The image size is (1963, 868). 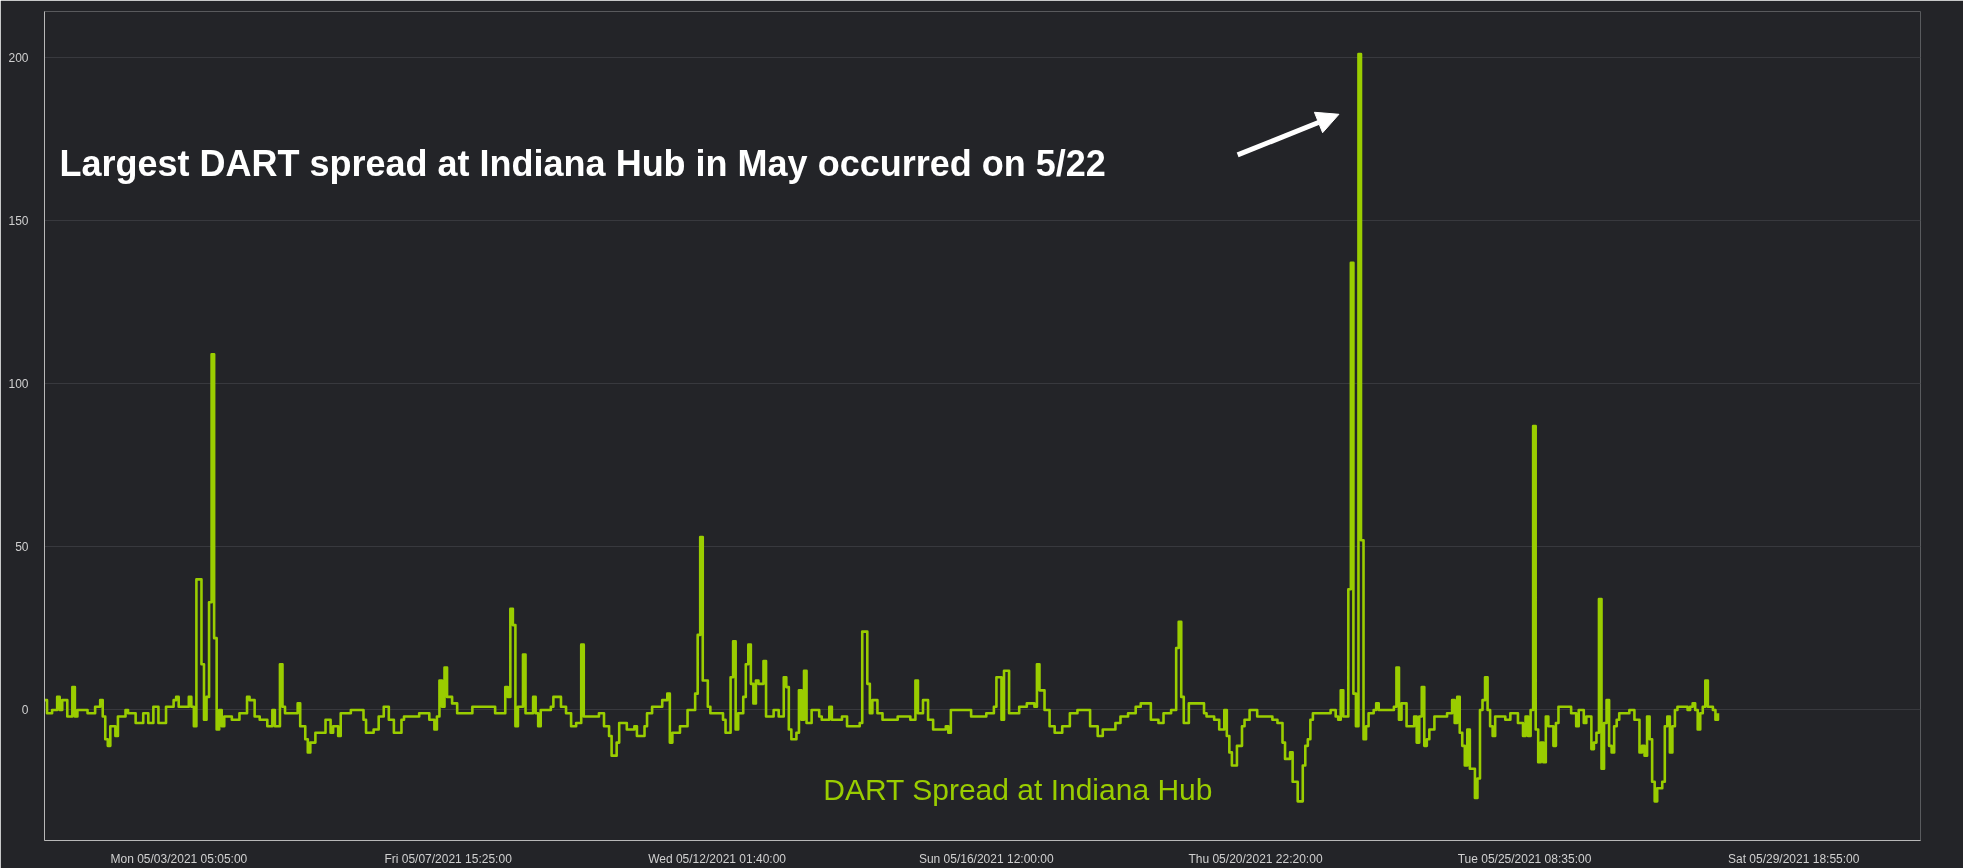 I want to click on annotation: Largest DART spread at Indiana Hub in May occurred on 5/22, so click(x=582, y=163).